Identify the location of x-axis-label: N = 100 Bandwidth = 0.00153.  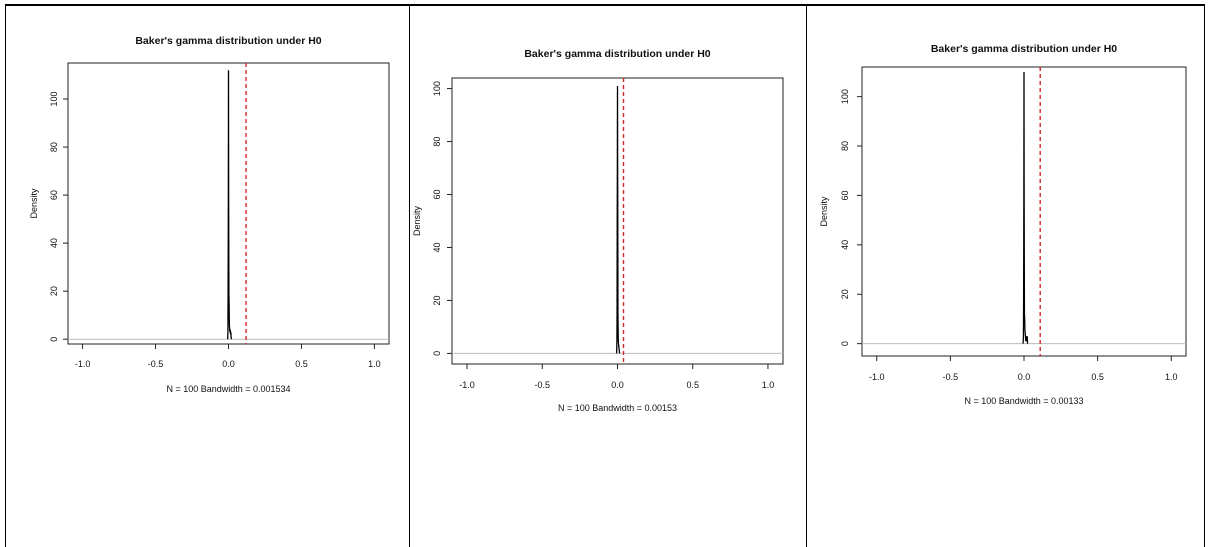
(617, 408).